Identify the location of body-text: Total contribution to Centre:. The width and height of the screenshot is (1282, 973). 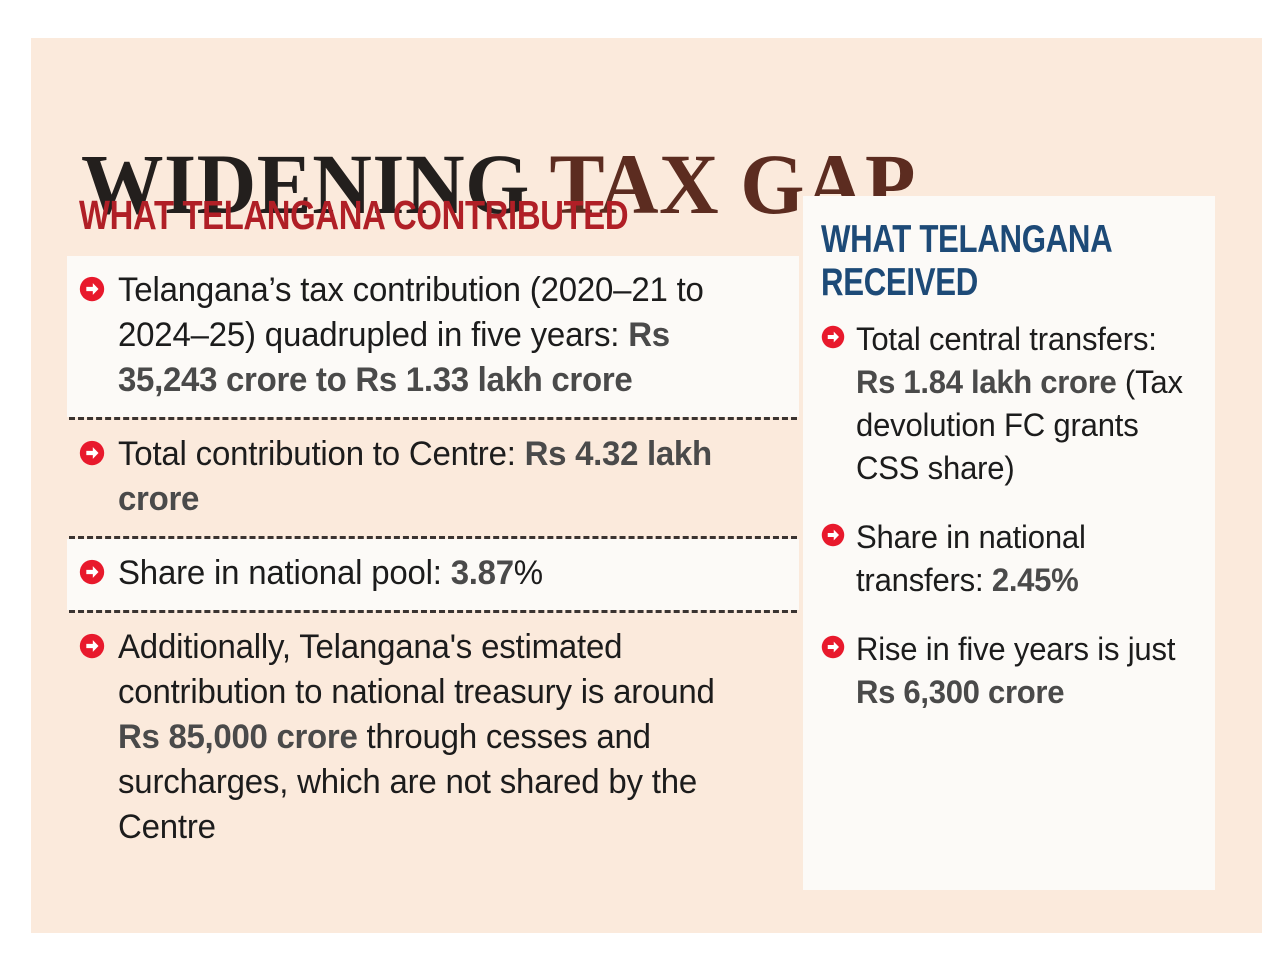
(321, 454).